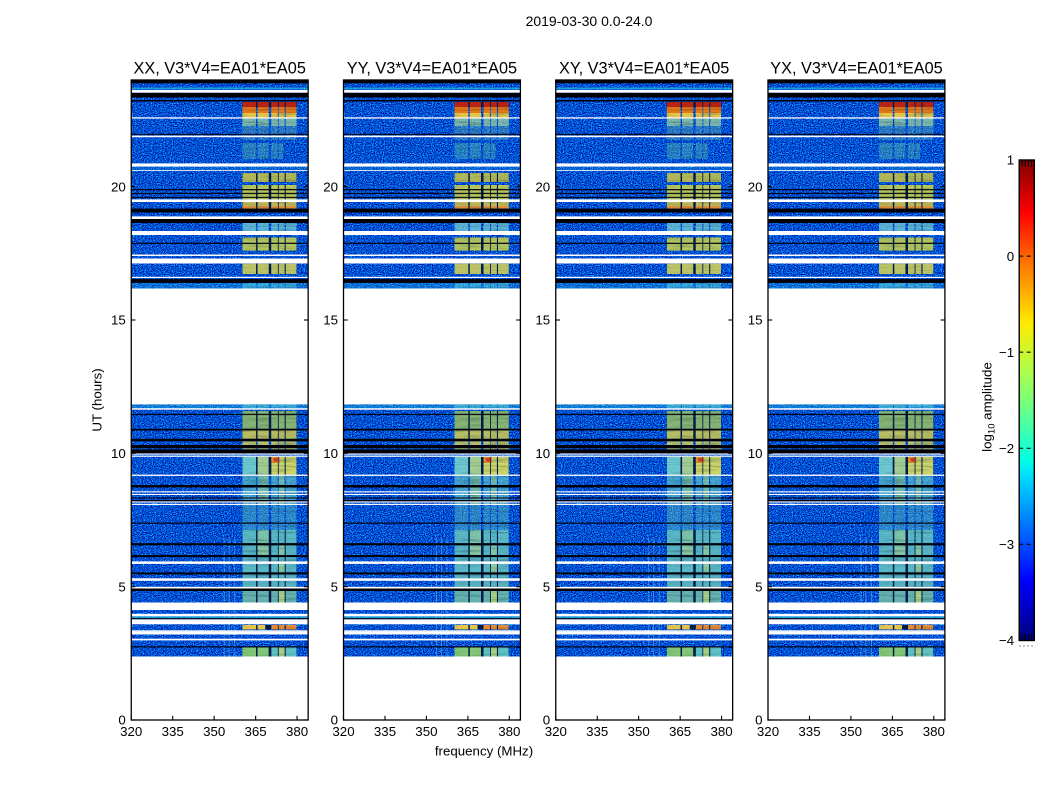  What do you see at coordinates (589, 21) in the screenshot?
I see `svg-text: 2019-03-30 0.0-24.0` at bounding box center [589, 21].